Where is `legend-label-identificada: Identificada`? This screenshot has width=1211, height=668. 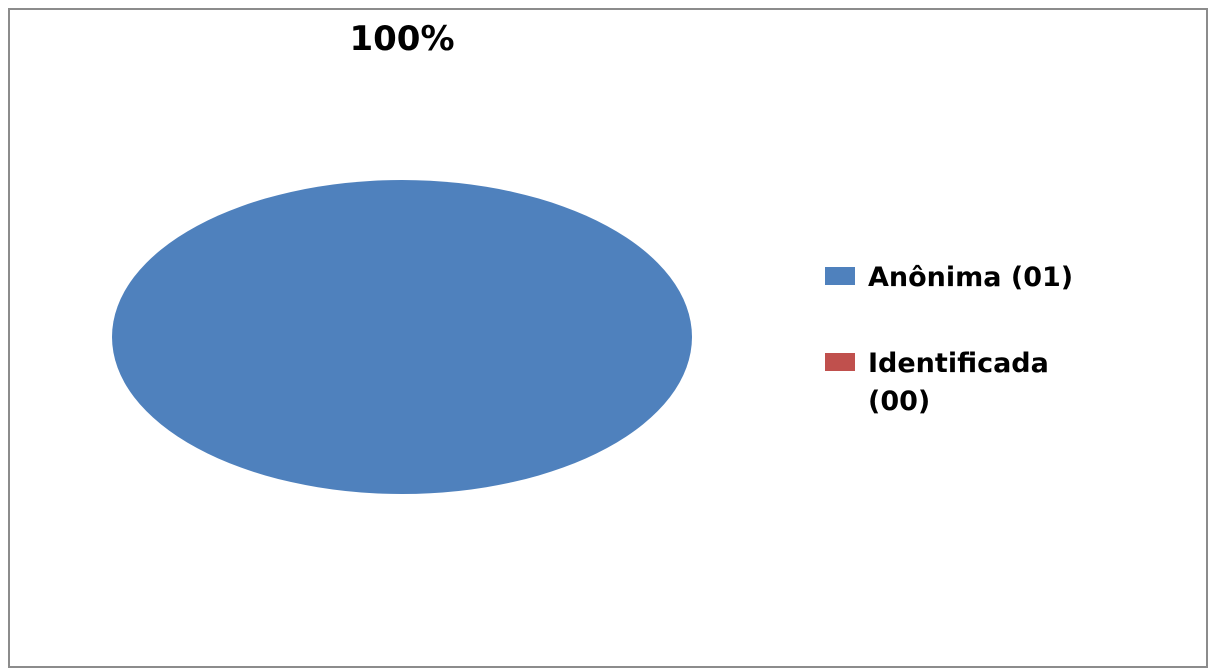
legend-label-identificada: Identificada is located at coordinates (958, 363).